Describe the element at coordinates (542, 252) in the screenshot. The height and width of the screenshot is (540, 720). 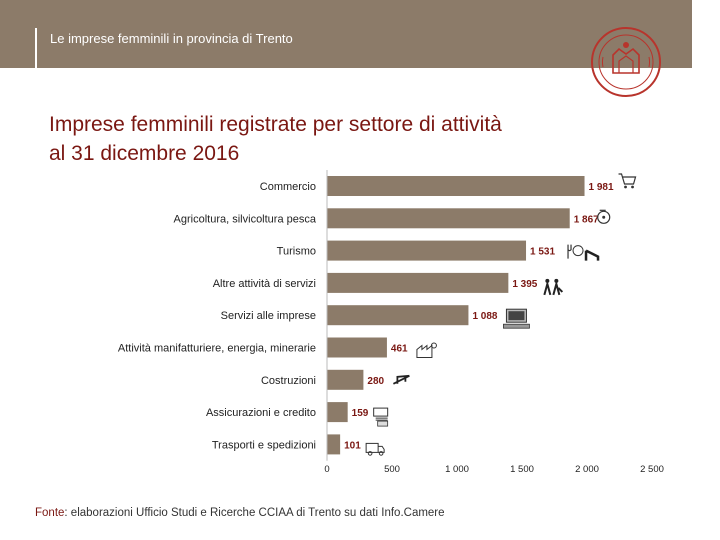
I see `value-label: 1 531` at that location.